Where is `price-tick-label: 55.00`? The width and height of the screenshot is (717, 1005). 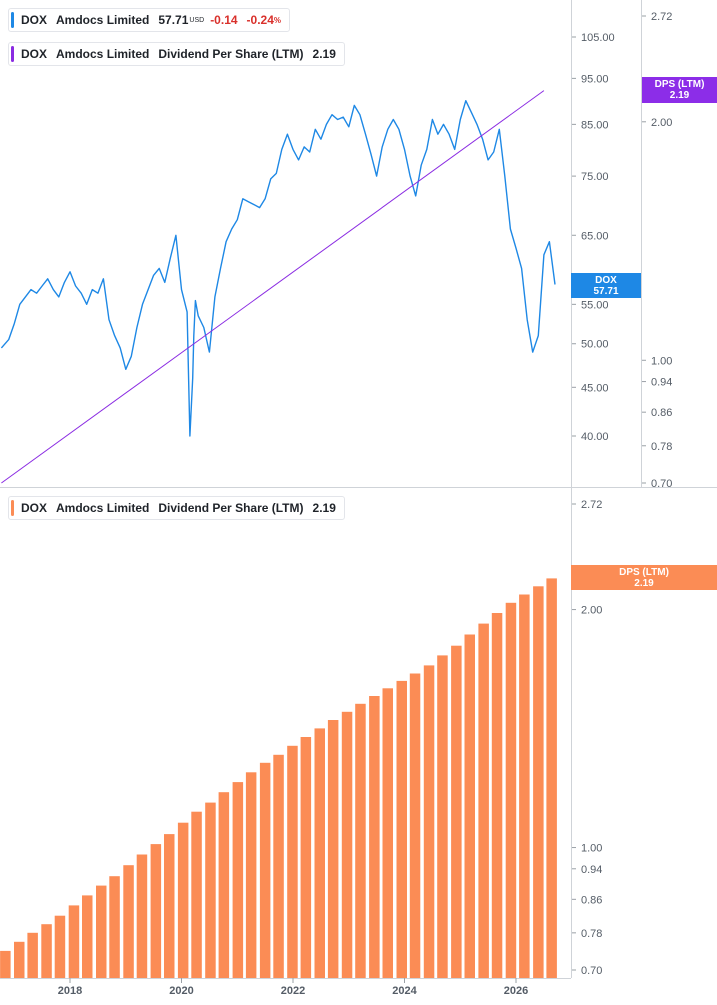 price-tick-label: 55.00 is located at coordinates (595, 305).